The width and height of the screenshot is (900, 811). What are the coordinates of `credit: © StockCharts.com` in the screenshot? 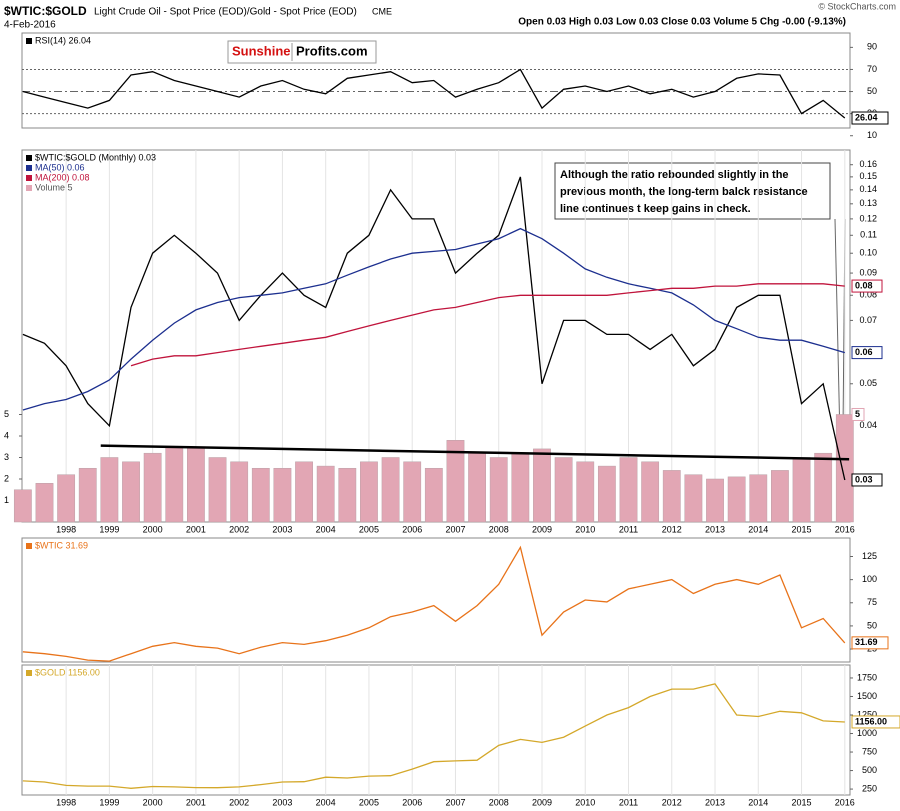 It's located at (857, 6).